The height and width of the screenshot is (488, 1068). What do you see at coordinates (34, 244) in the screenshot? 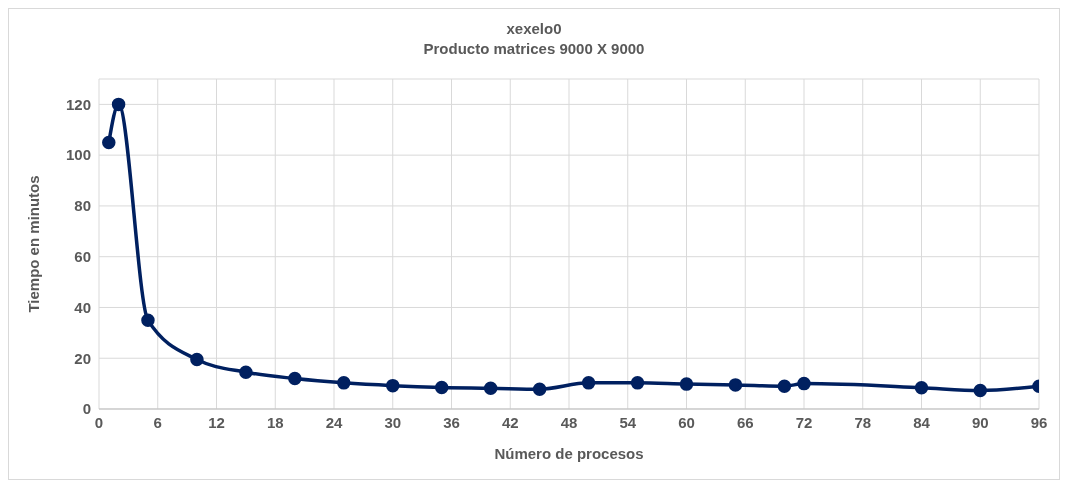
I see `y-axis-title: Tiempo en minutos` at bounding box center [34, 244].